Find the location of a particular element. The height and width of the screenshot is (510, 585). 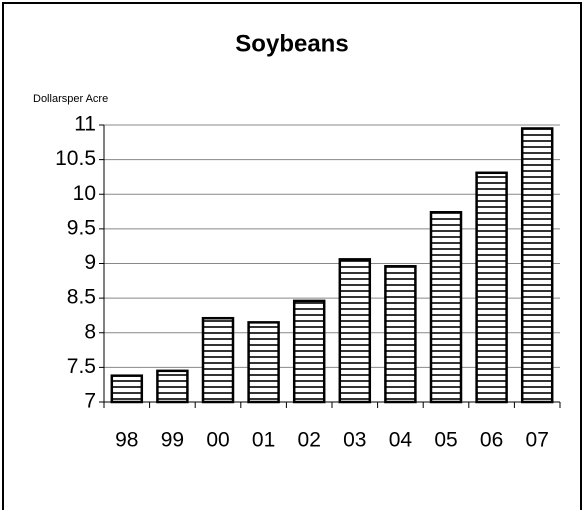

x-tick-label: 00 is located at coordinates (217, 440).